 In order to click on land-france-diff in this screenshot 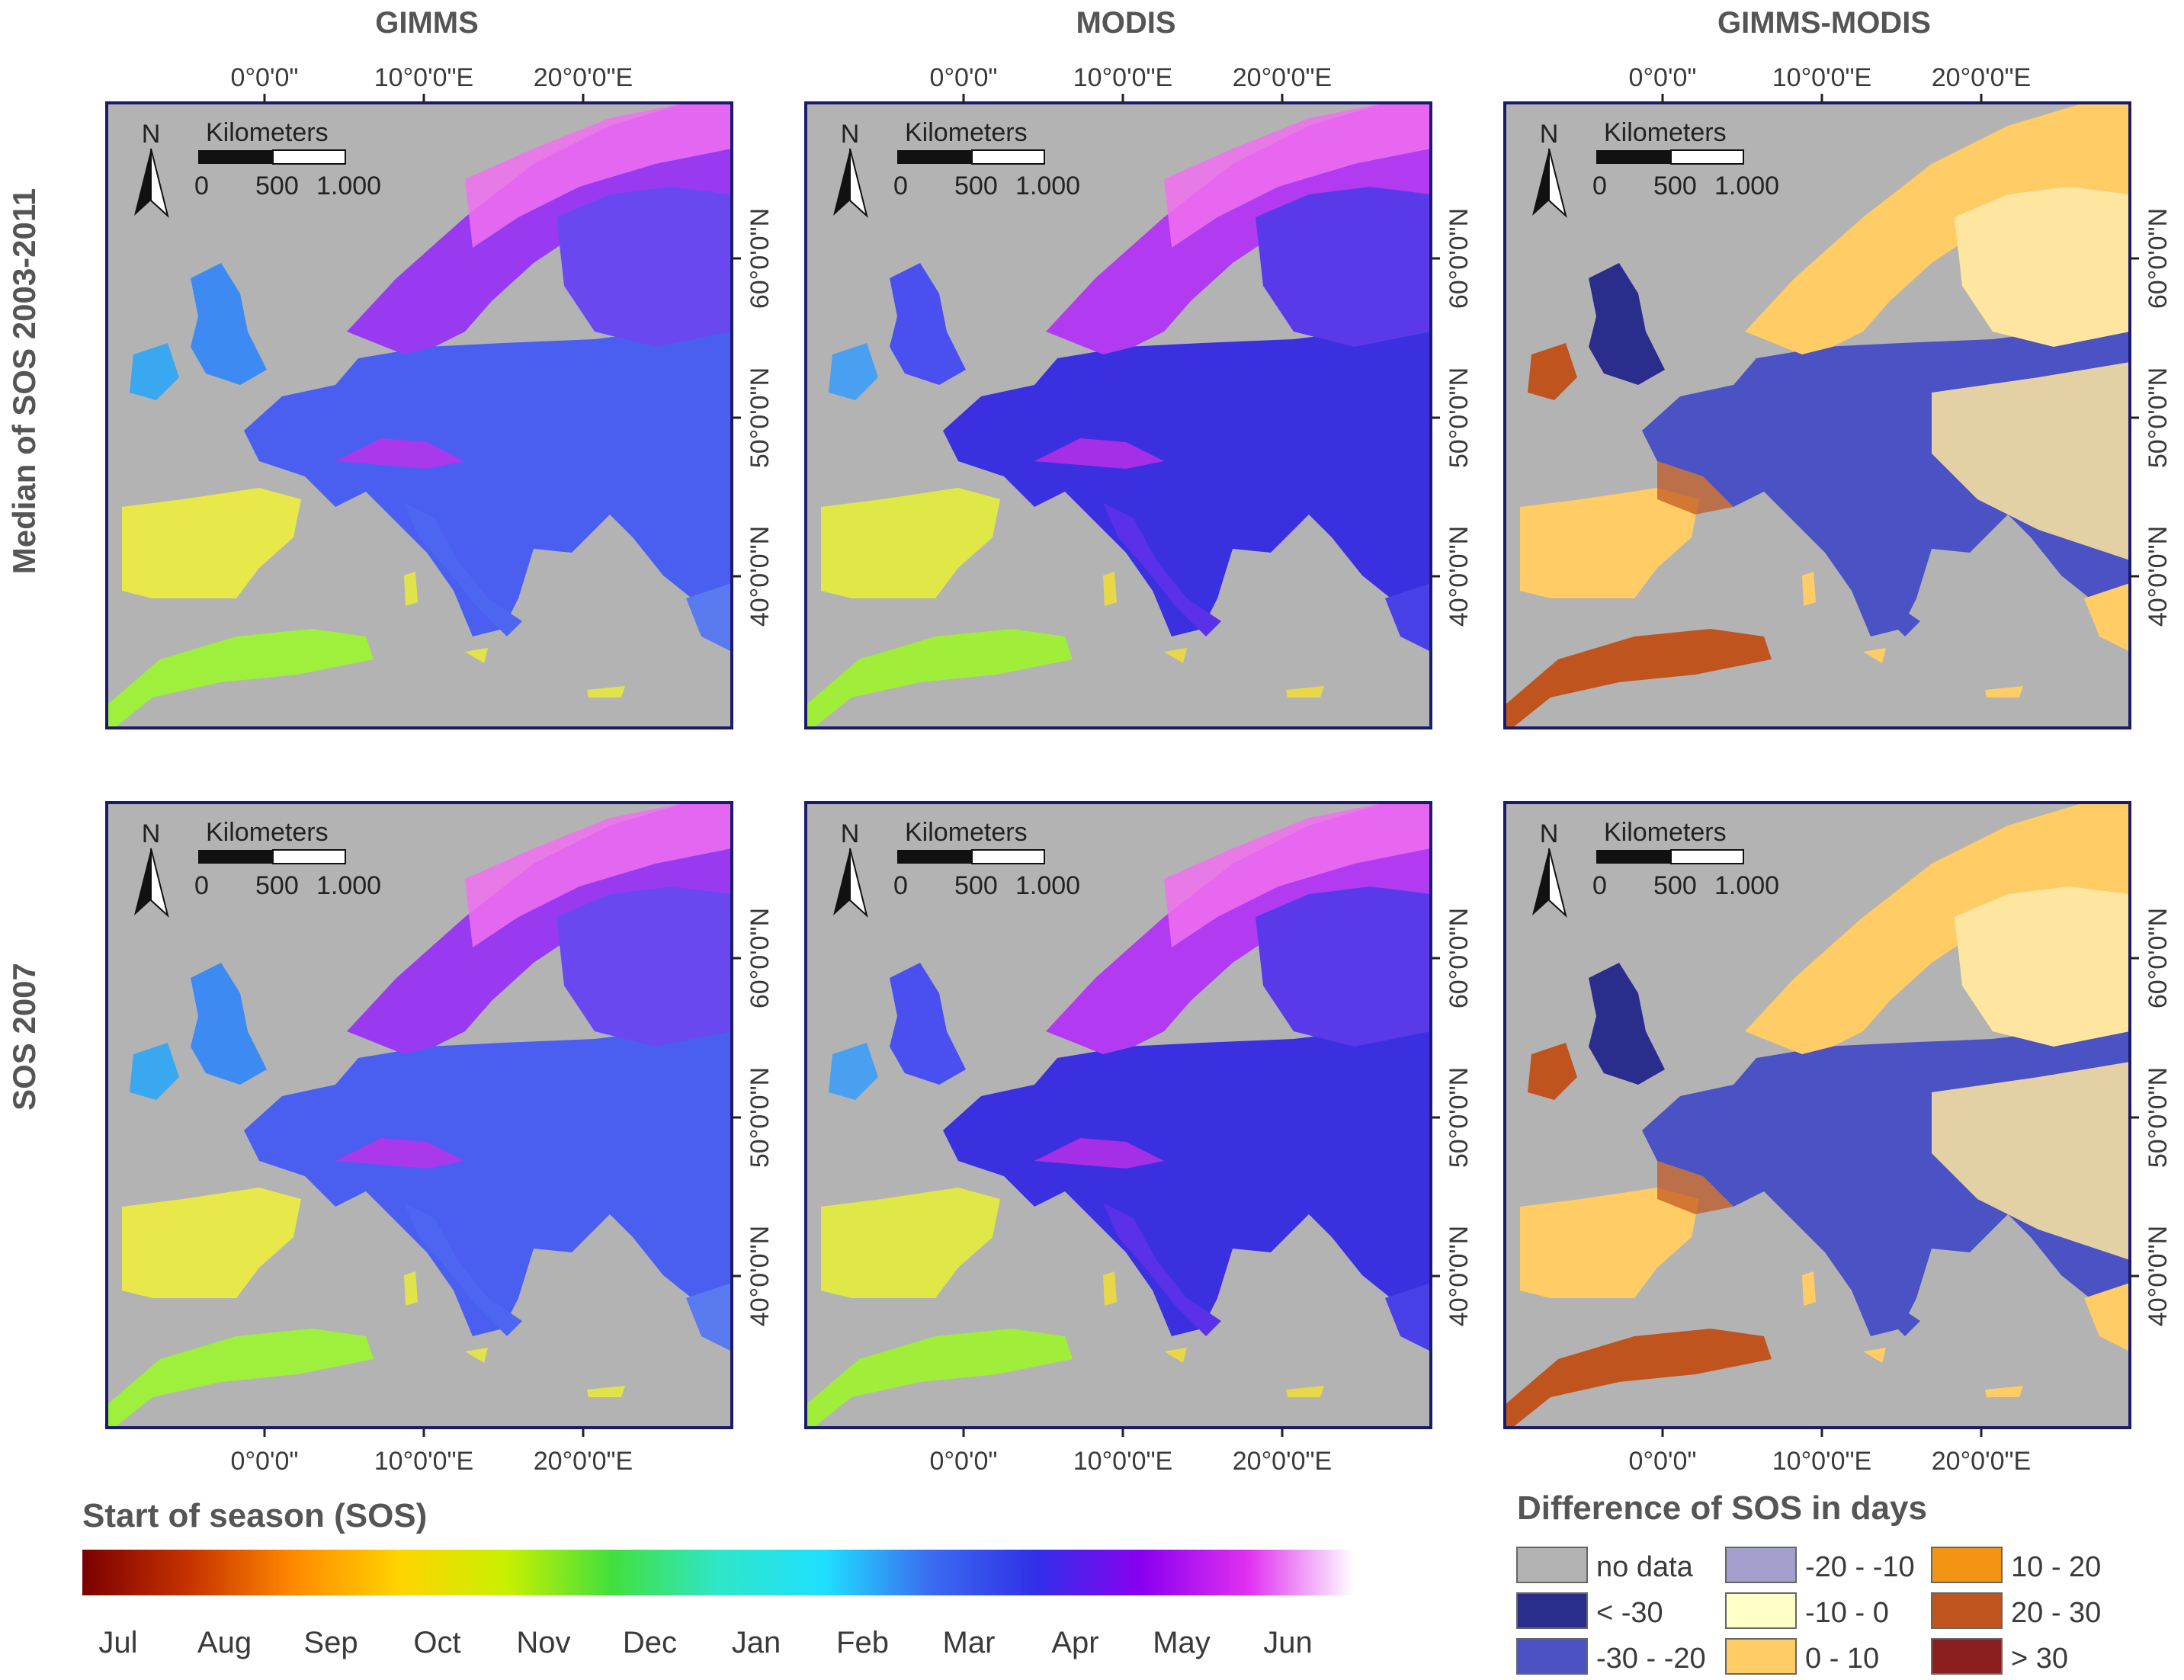, I will do `click(1695, 1187)`.